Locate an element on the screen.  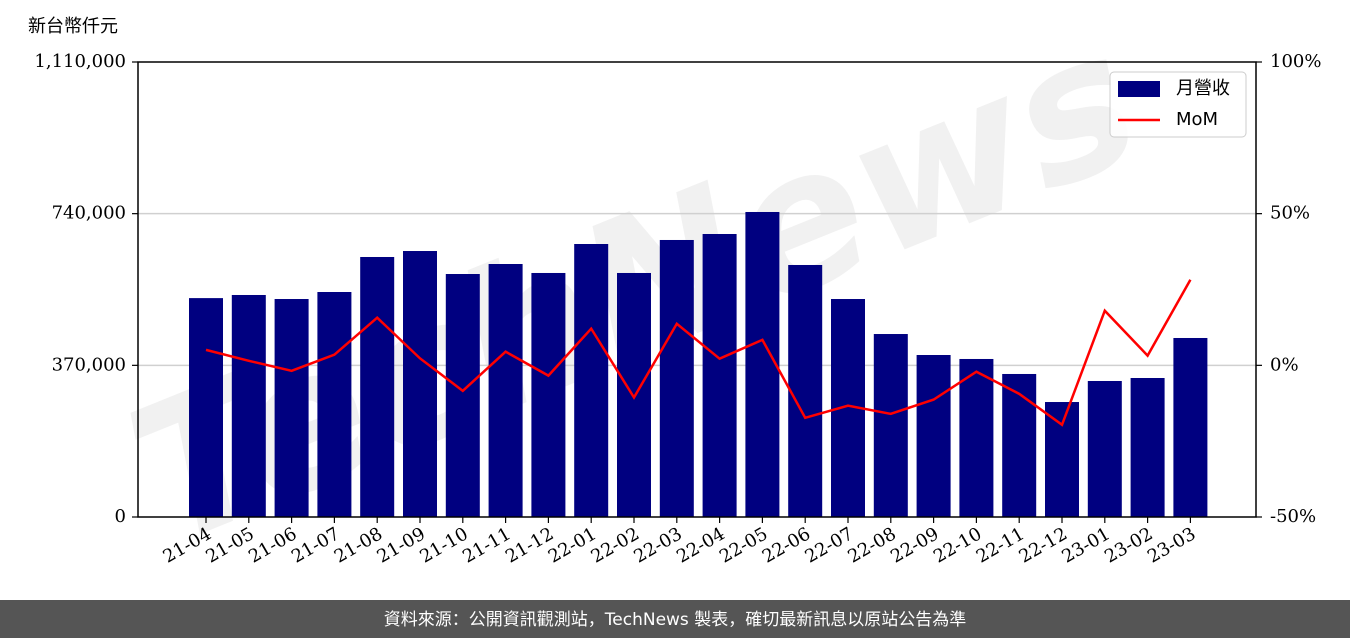
x-tick-label: 22-06 is located at coordinates (786, 545).